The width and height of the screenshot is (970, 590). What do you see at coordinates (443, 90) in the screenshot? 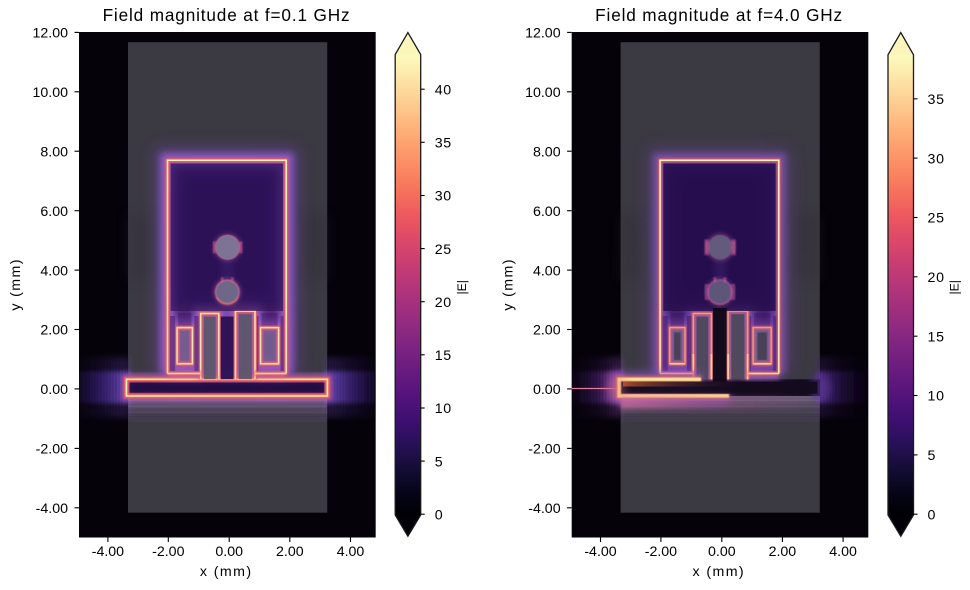
I see `svg-text: 40` at bounding box center [443, 90].